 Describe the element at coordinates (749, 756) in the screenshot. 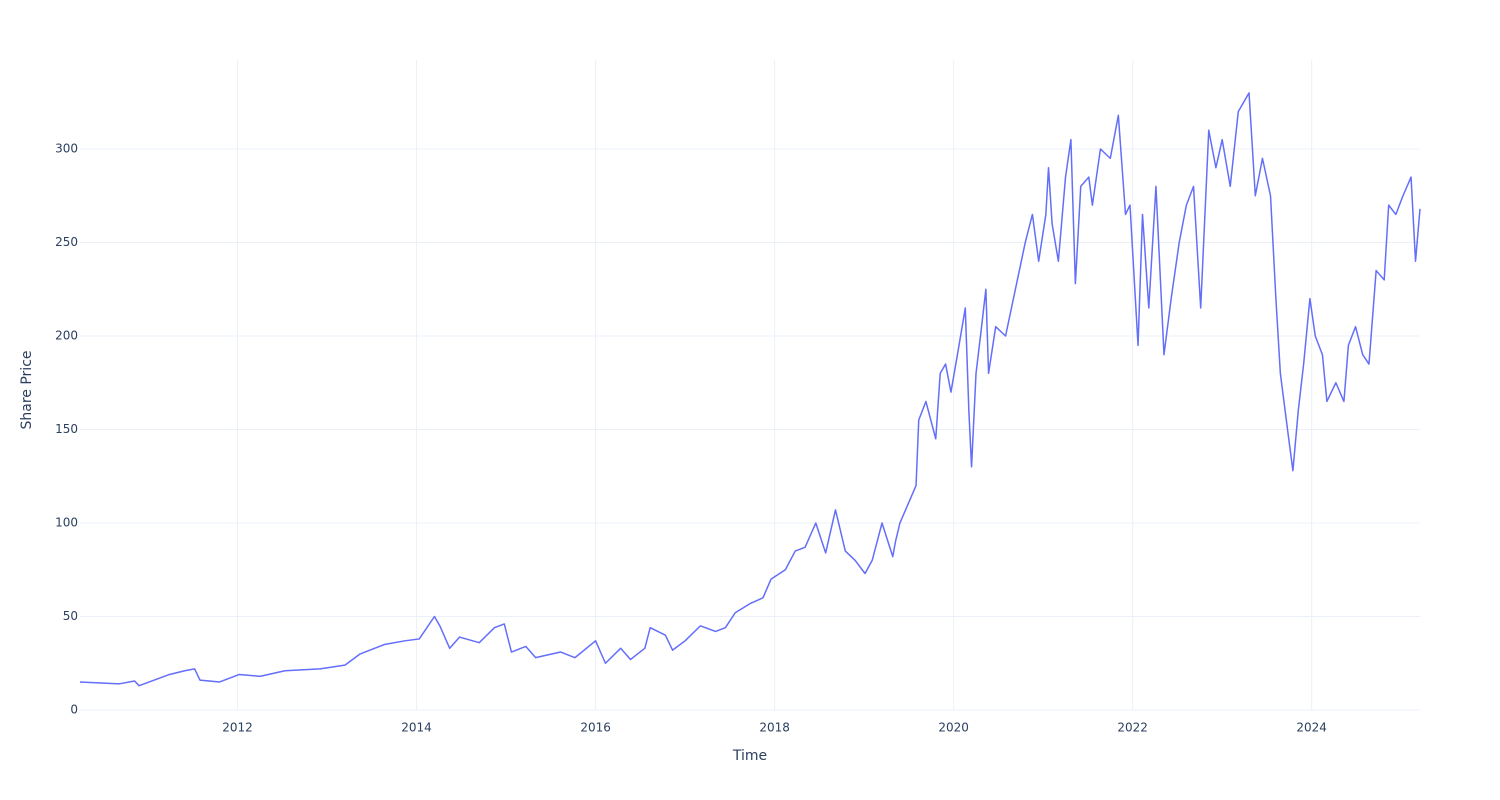

I see `x-axis-title: Time` at that location.